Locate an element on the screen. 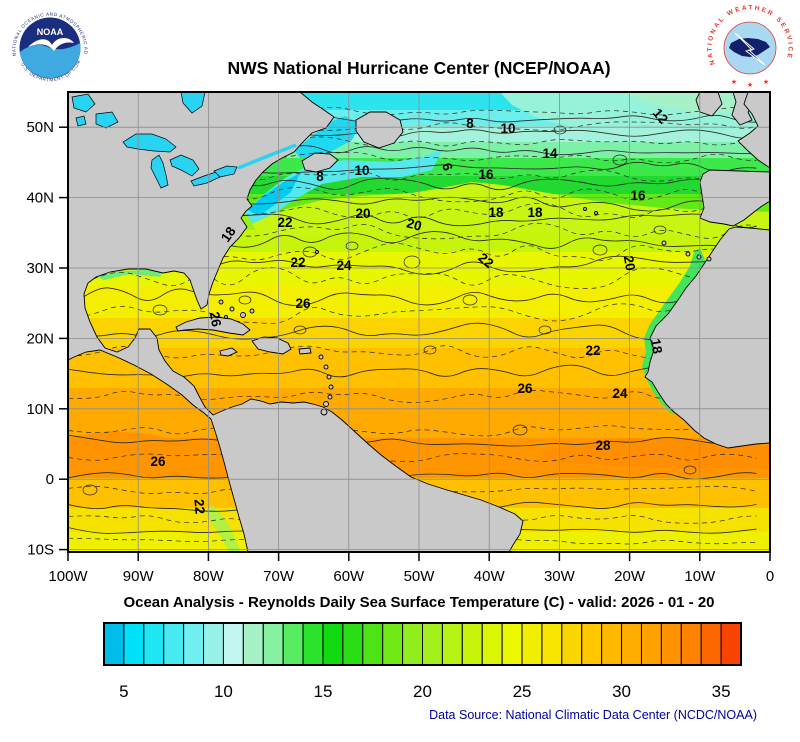  y-tick-label: 20N is located at coordinates (40, 338).